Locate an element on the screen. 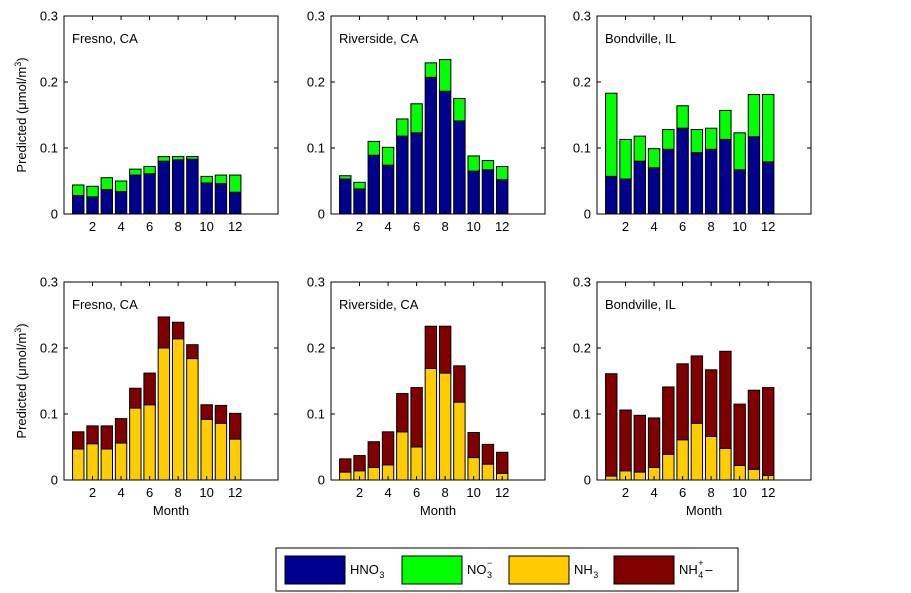 This screenshot has width=911, height=593. legend-item: NH 3 is located at coordinates (553, 570).